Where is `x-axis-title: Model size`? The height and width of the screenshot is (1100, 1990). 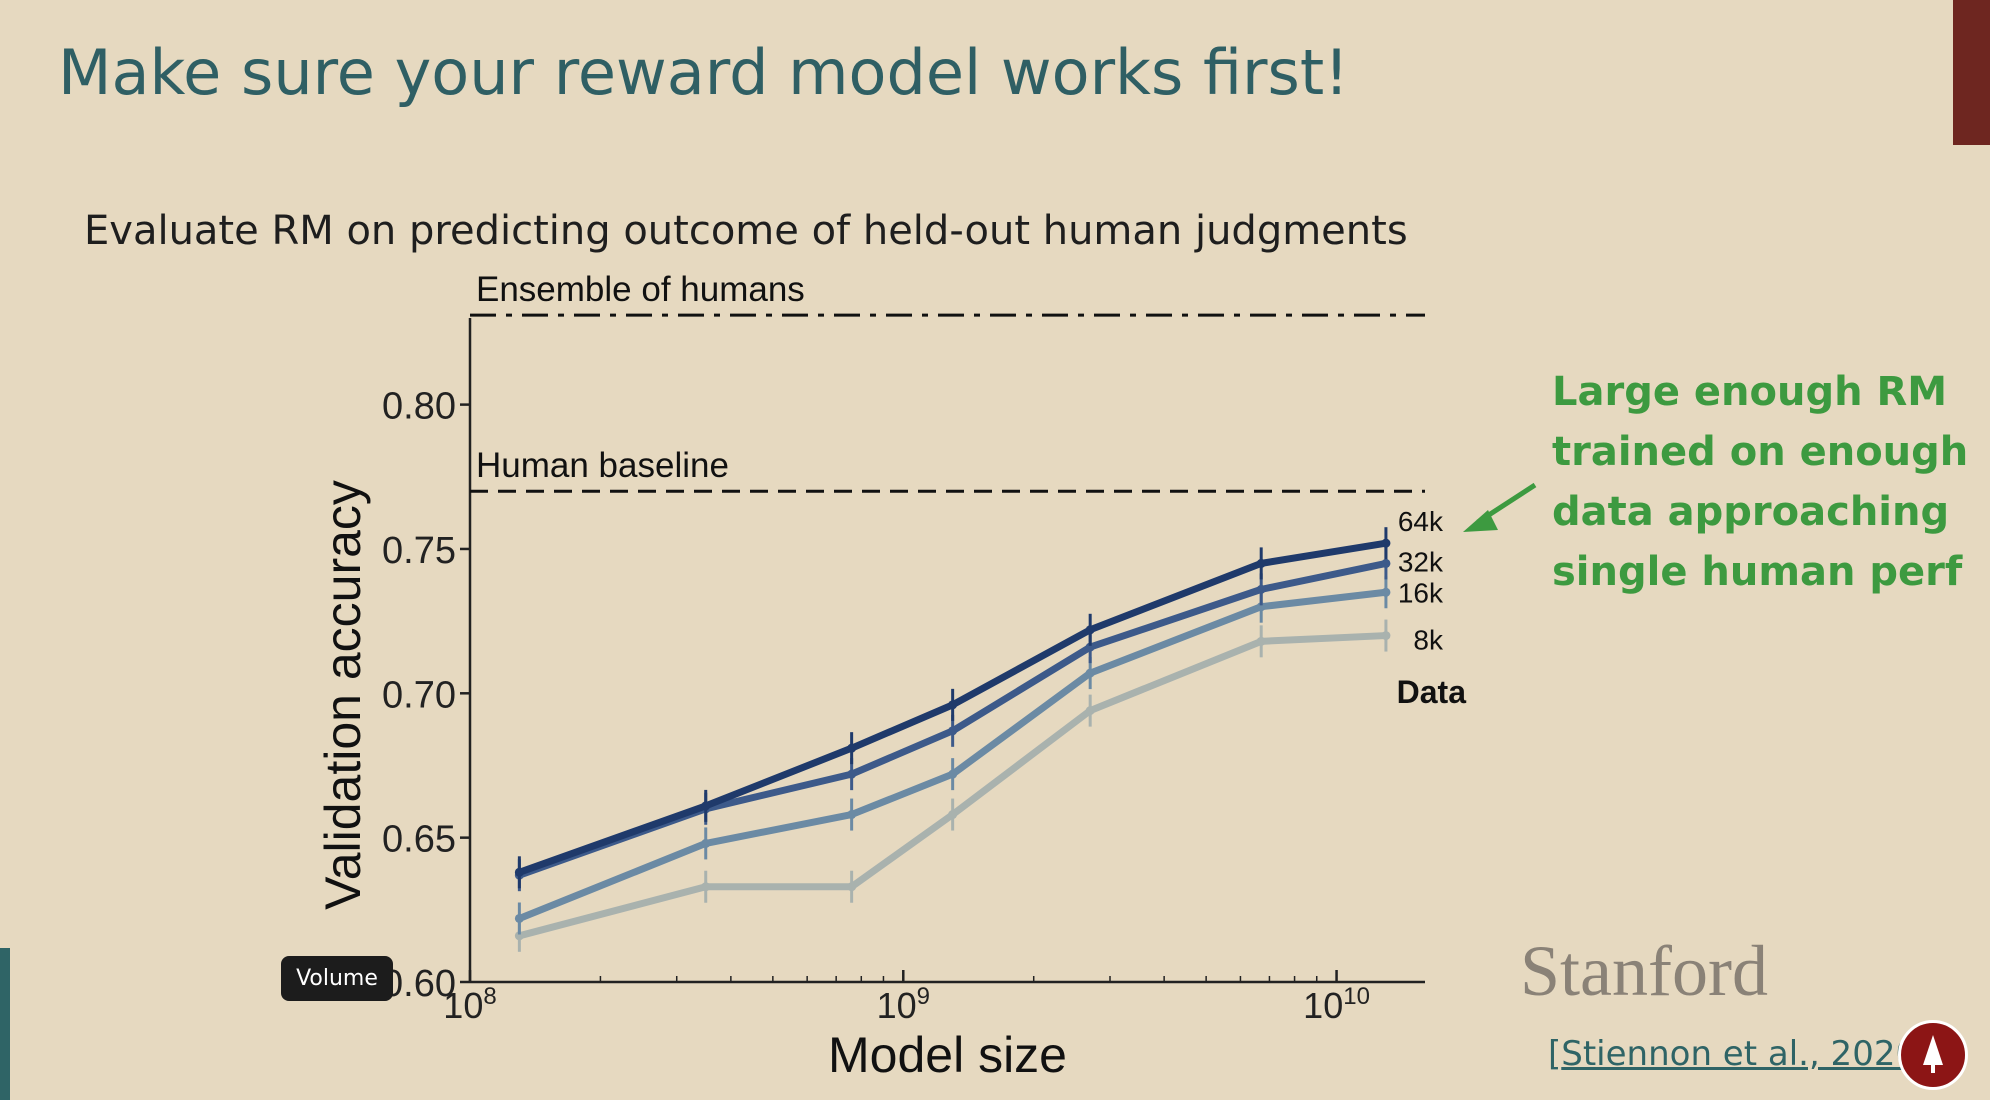 x-axis-title: Model size is located at coordinates (947, 1055).